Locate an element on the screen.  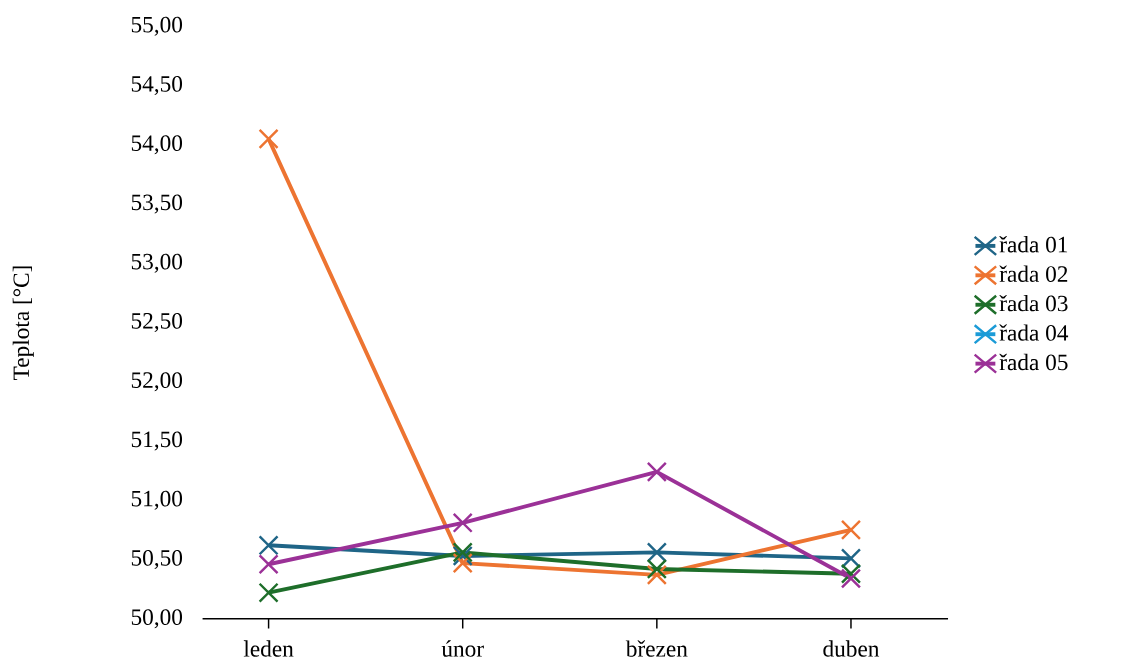
y-tick-label: 52,00 is located at coordinates (157, 382).